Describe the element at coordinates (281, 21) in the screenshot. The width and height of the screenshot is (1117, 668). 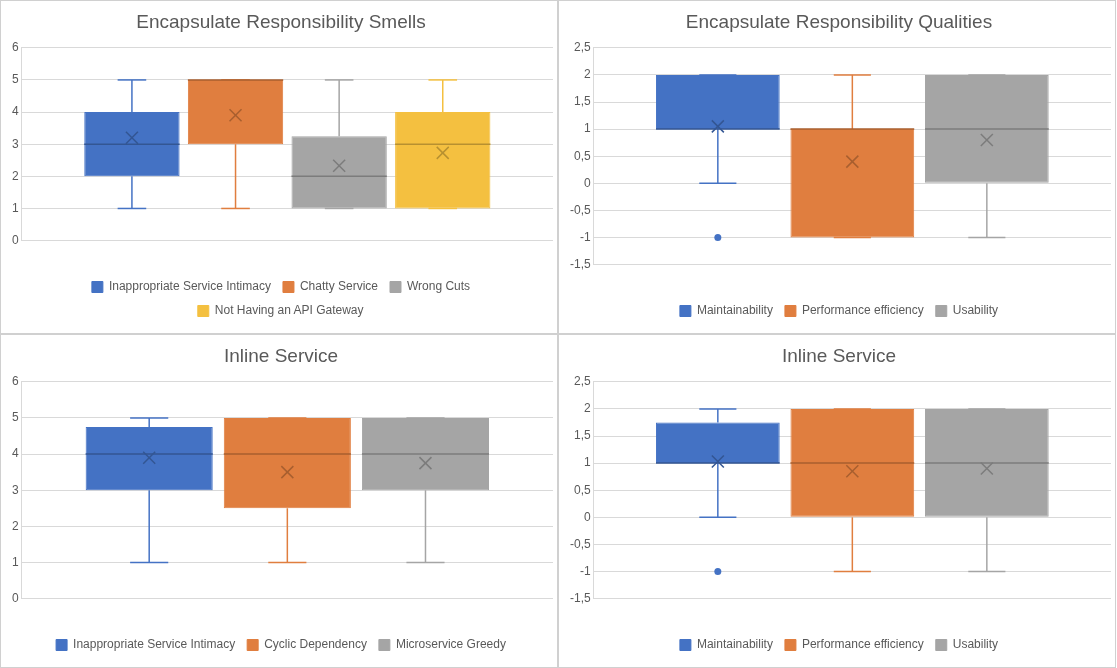
I see `chart-title: Encapsulate Responsibility Smells` at that location.